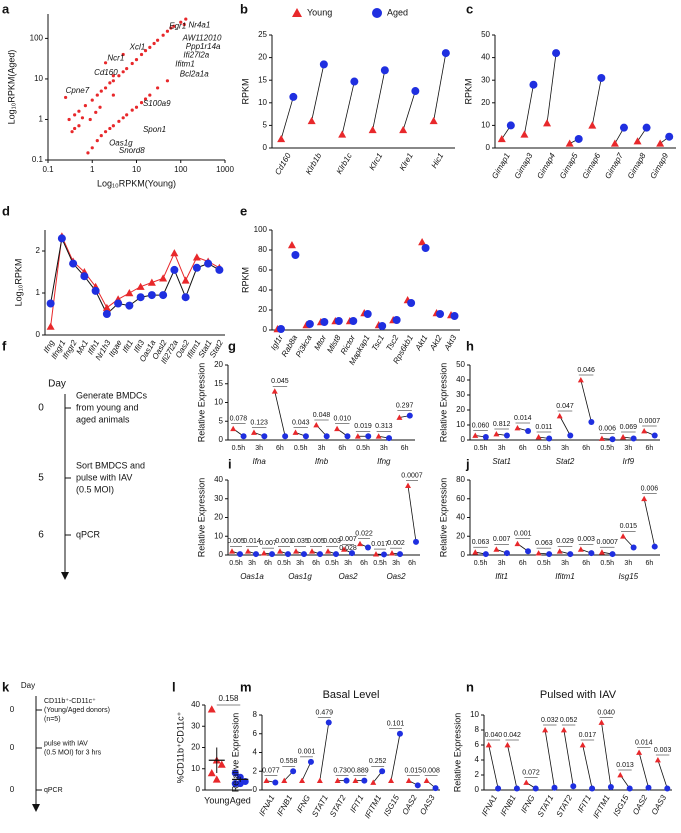 This screenshot has width=681, height=833. Describe the element at coordinates (569, 720) in the screenshot. I see `p-value: 0.052` at that location.